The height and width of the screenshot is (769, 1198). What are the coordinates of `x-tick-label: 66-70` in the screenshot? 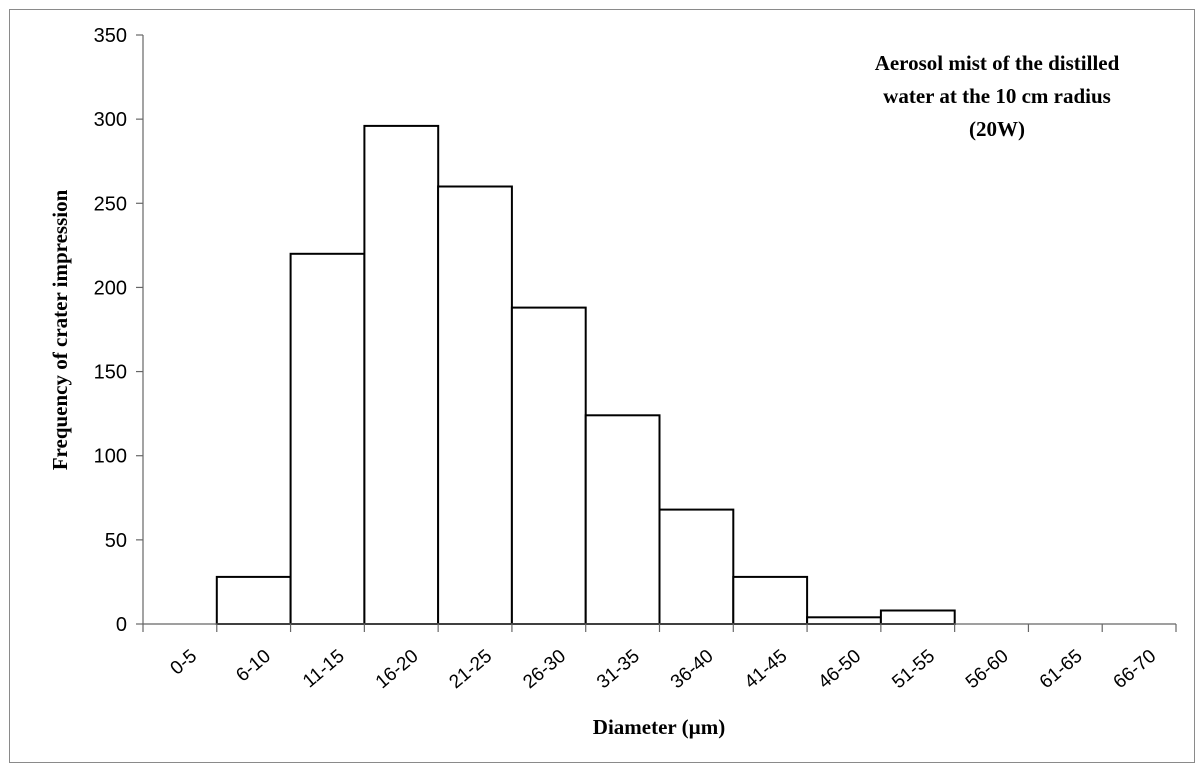 It's located at (1135, 669).